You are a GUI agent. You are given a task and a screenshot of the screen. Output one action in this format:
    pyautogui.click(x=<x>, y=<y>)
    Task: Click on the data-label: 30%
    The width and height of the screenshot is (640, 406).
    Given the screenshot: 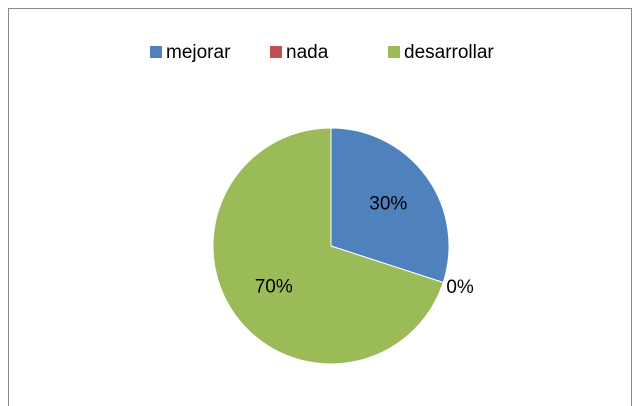 What is the action you would take?
    pyautogui.click(x=388, y=203)
    